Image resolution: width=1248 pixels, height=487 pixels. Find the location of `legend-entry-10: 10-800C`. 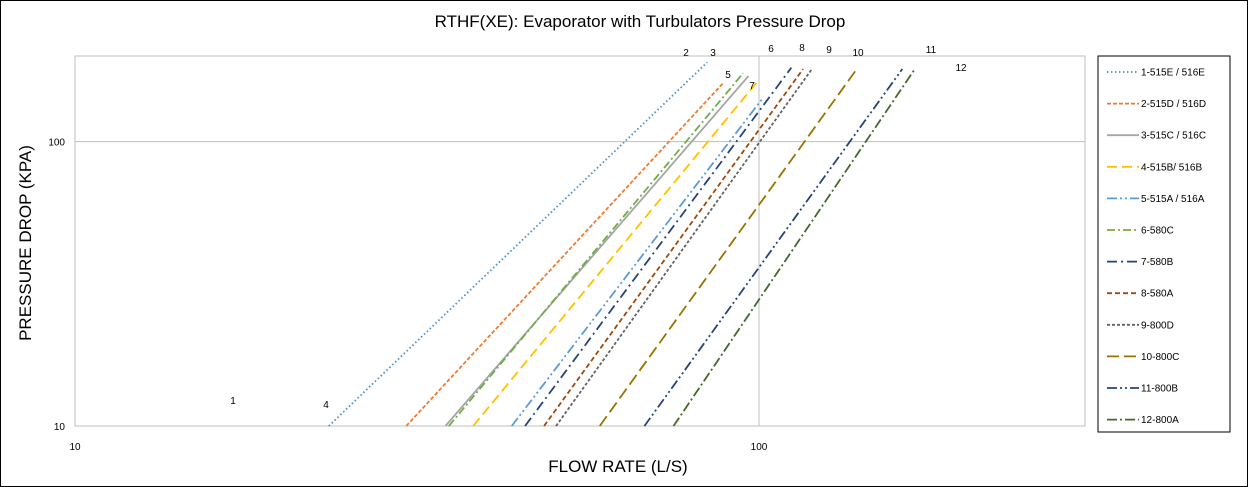

legend-entry-10: 10-800C is located at coordinates (1160, 357).